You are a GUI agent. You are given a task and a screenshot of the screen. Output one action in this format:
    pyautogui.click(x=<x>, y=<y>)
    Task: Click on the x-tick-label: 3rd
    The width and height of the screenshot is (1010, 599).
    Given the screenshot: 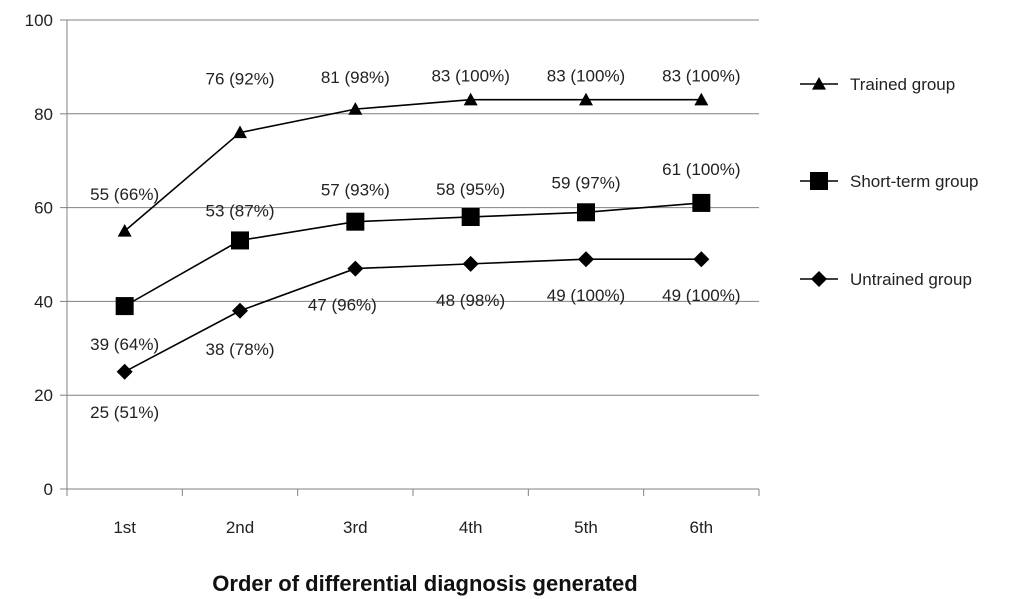 What is the action you would take?
    pyautogui.click(x=355, y=527)
    